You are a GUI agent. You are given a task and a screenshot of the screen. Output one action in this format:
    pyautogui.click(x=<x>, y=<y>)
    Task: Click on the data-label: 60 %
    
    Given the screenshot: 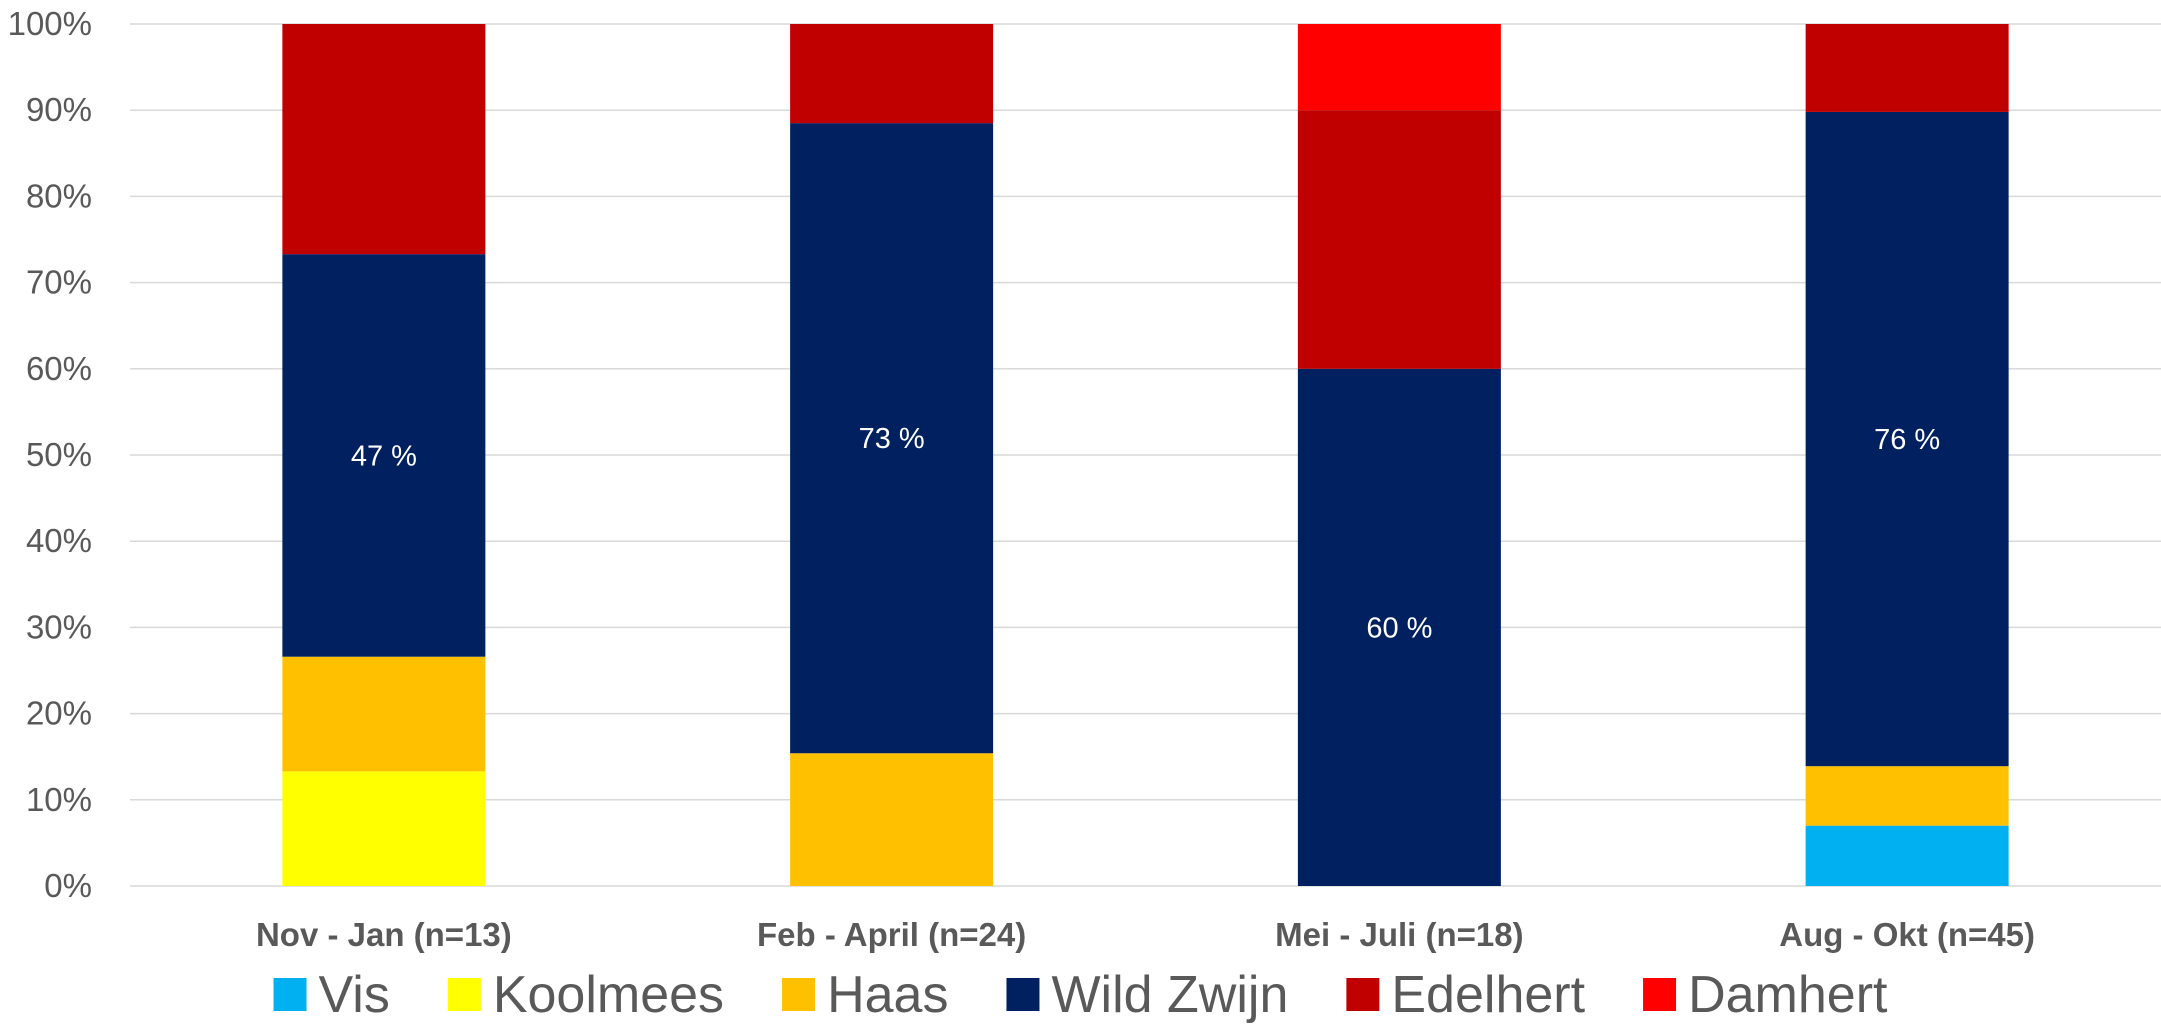 What is the action you would take?
    pyautogui.click(x=1399, y=628)
    